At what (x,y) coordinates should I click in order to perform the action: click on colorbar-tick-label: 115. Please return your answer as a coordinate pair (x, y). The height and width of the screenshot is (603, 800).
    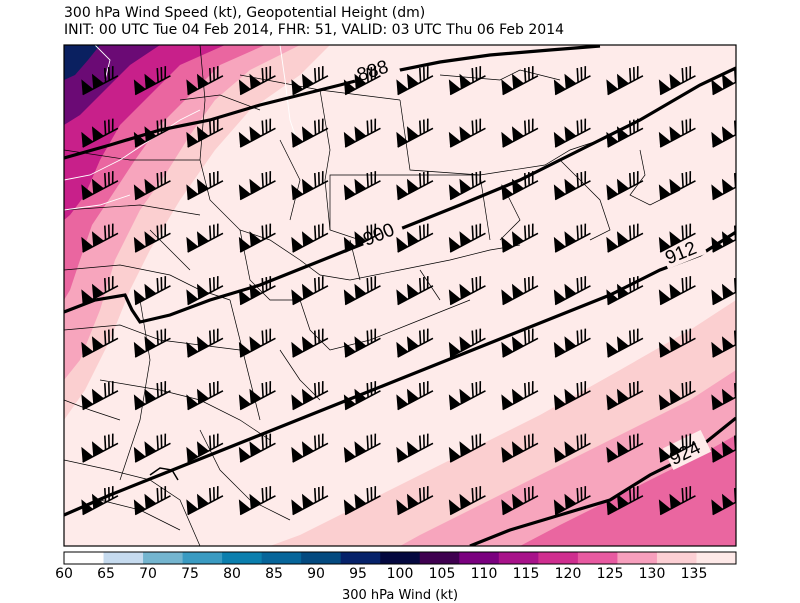
    Looking at the image, I should click on (526, 574).